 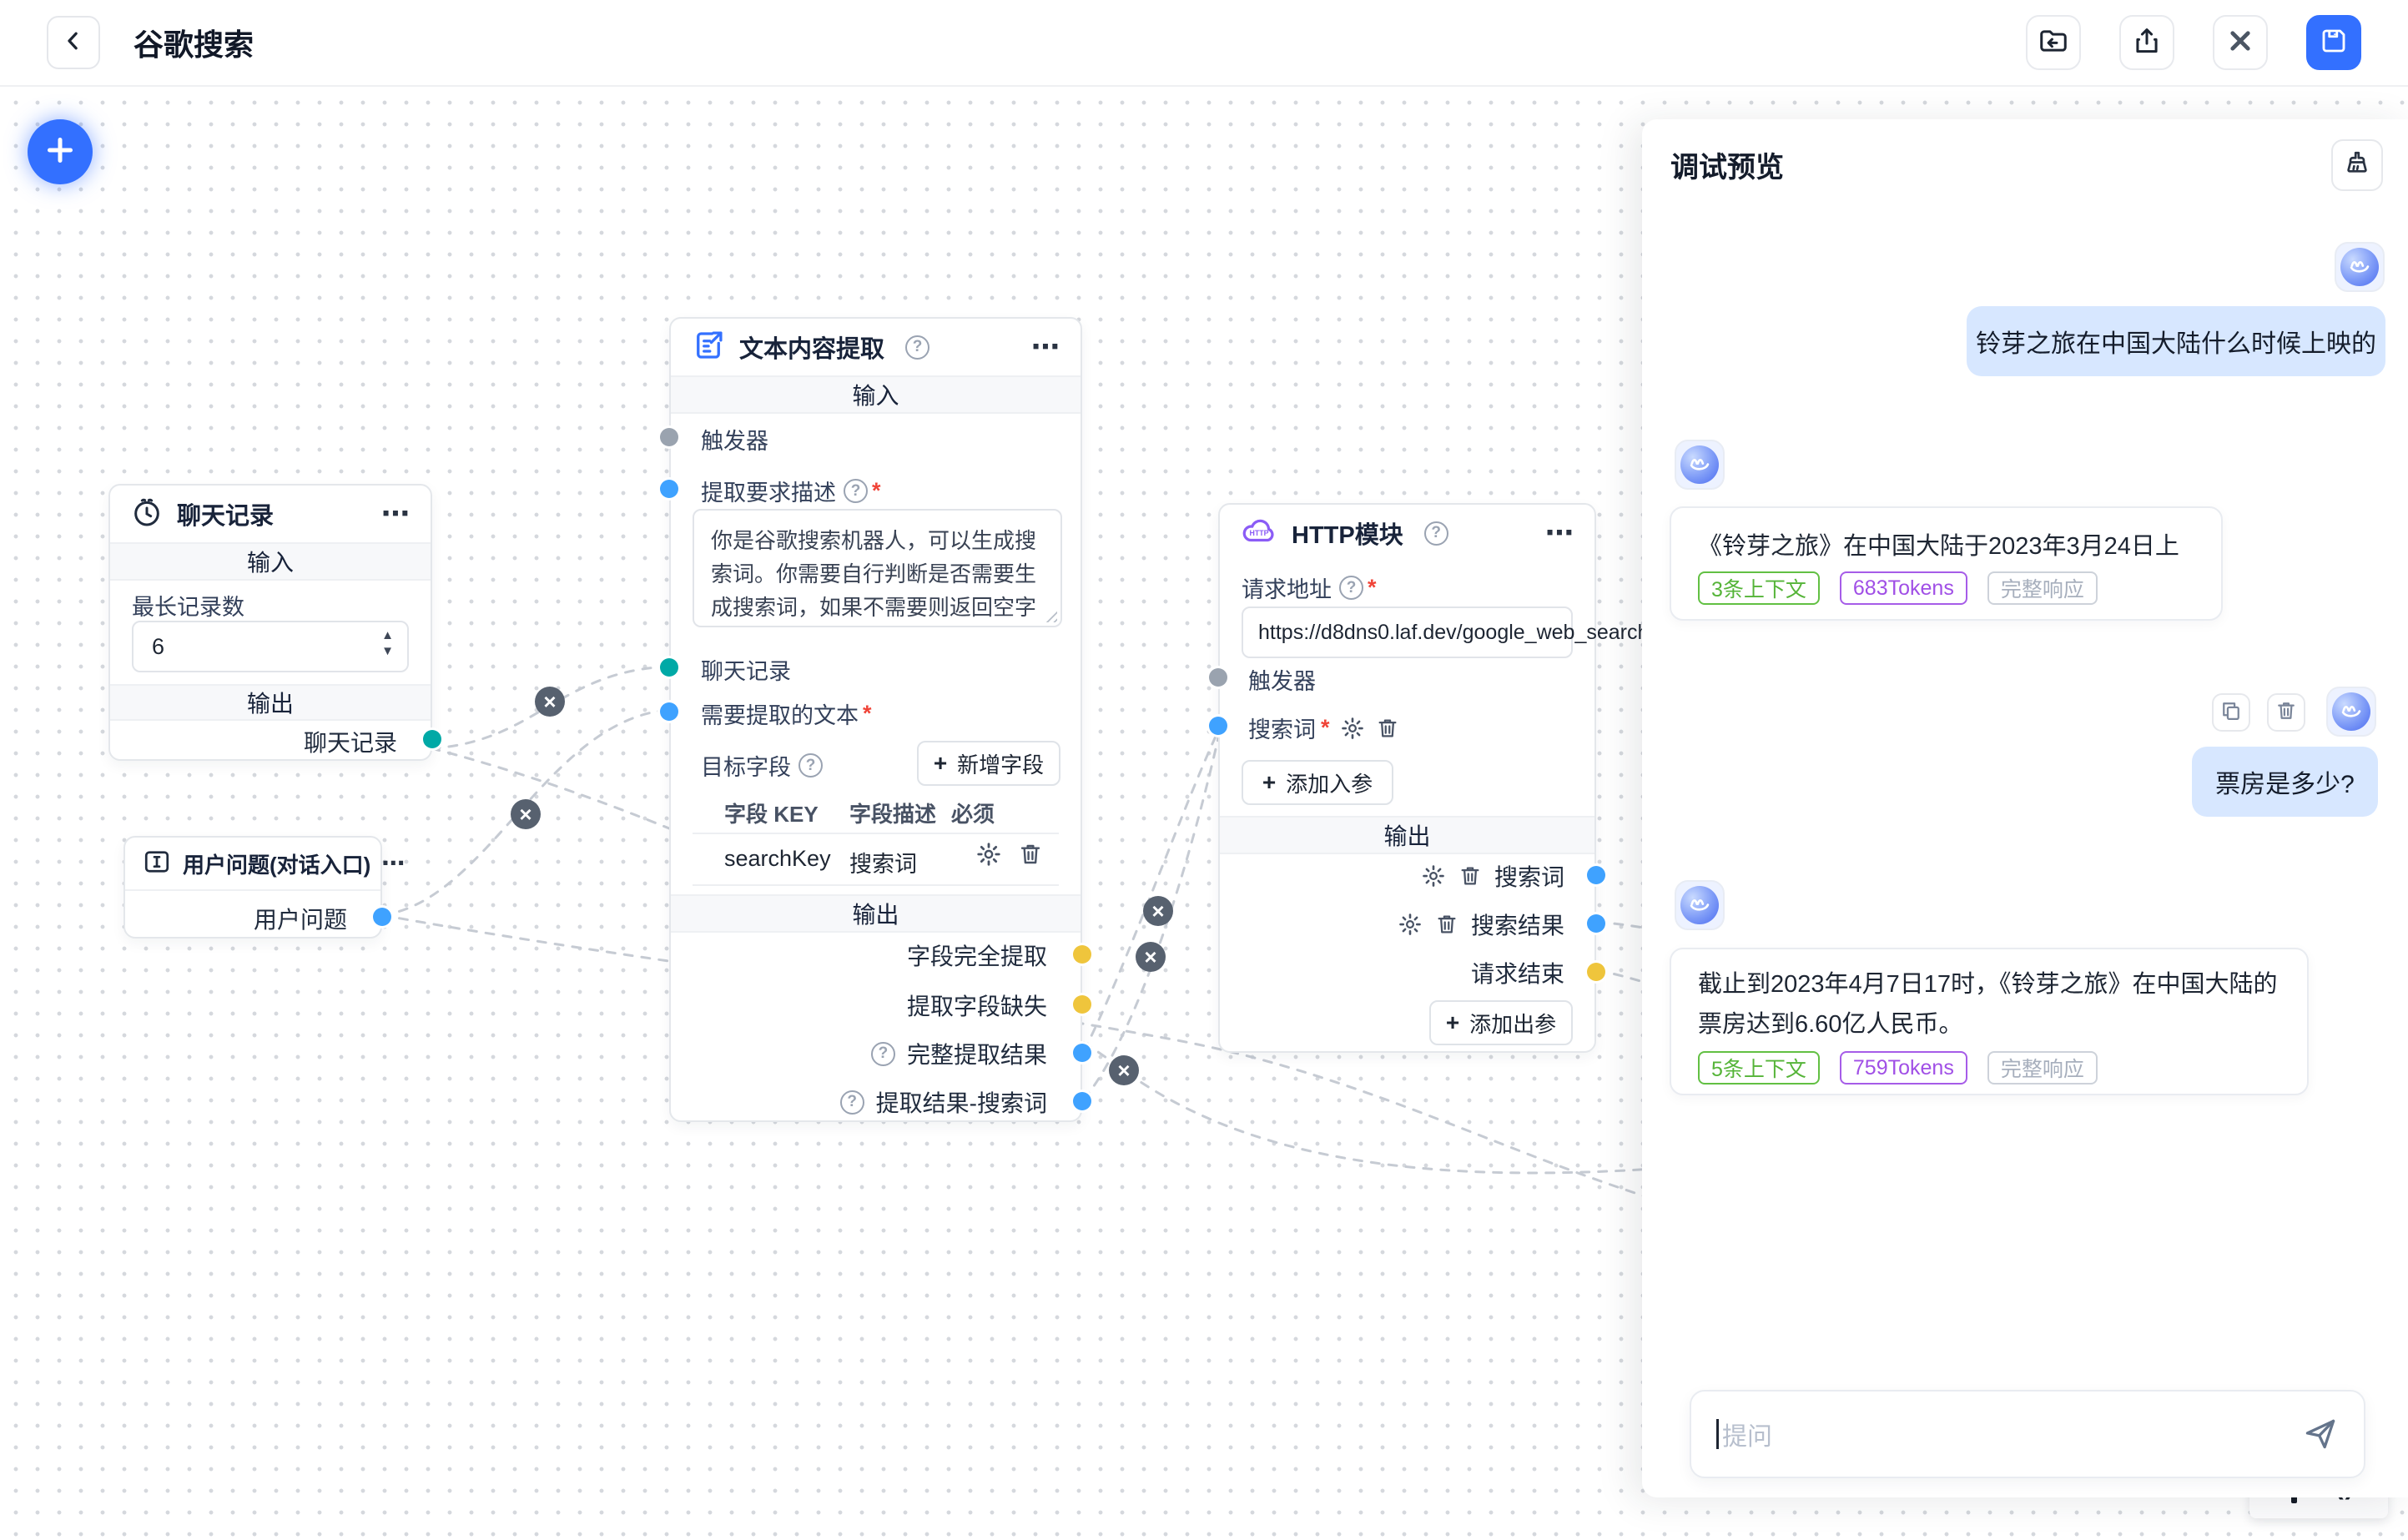 What do you see at coordinates (350, 741) in the screenshot?
I see `output-row: 聊天记录` at bounding box center [350, 741].